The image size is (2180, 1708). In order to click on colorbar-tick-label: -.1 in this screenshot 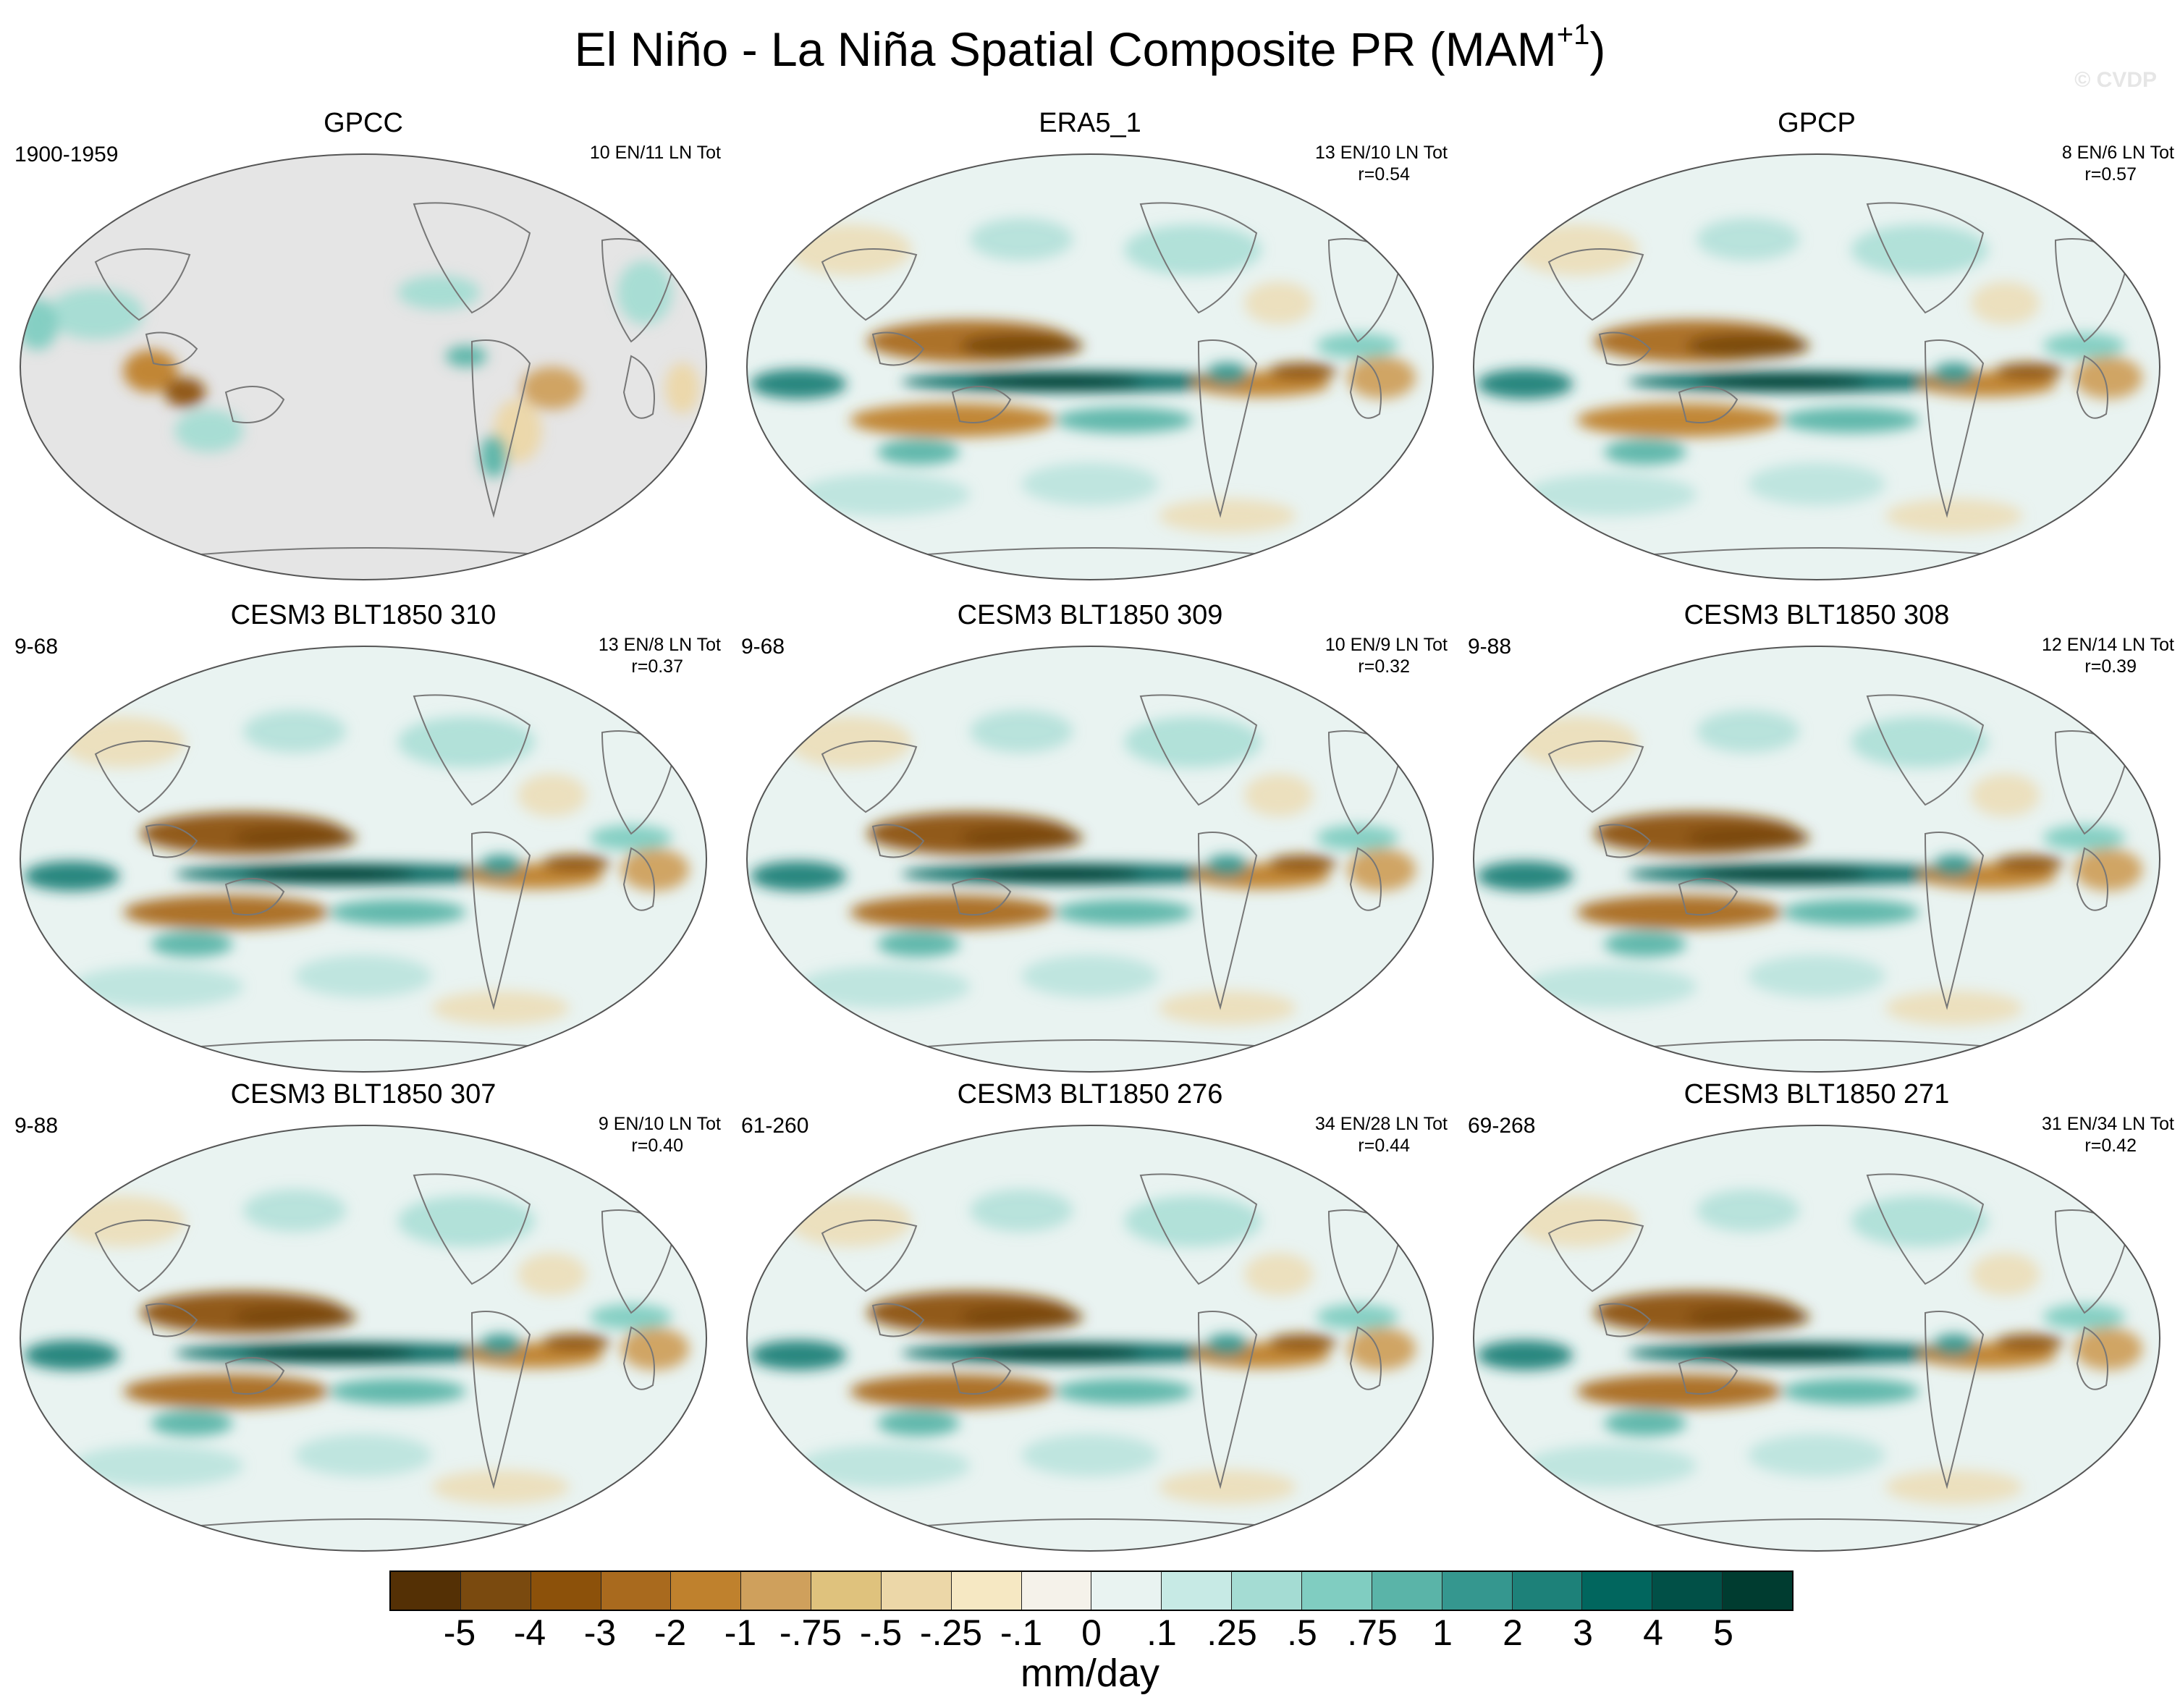, I will do `click(1022, 1632)`.